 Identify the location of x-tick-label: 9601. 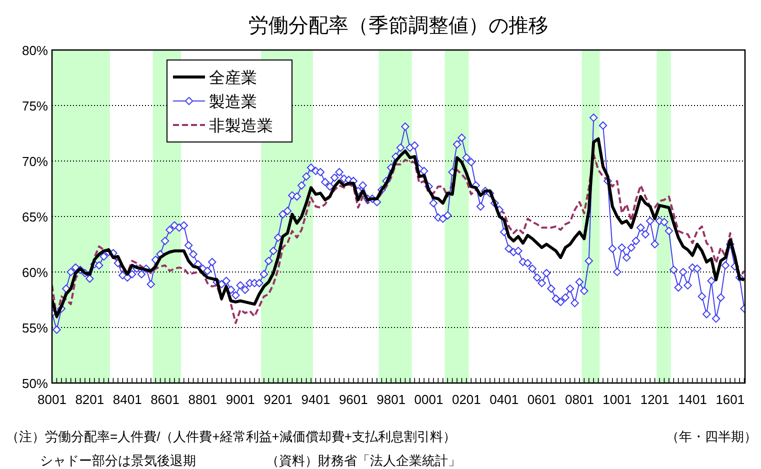
(353, 399).